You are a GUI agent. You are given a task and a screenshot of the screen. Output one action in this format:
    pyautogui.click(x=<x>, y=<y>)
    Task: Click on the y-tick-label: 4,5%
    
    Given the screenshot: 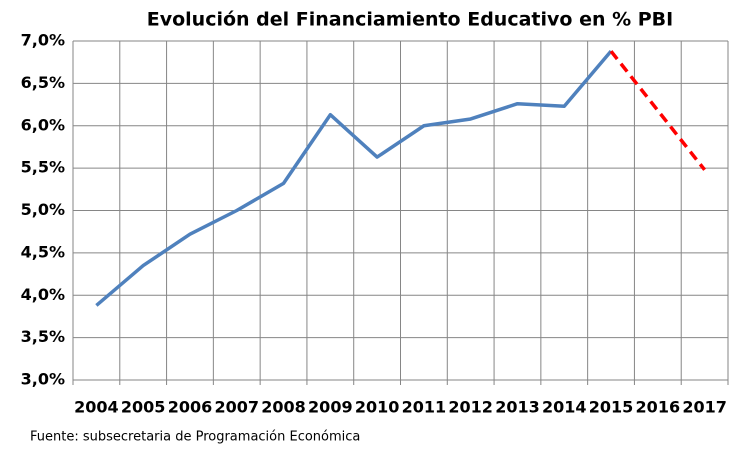 What is the action you would take?
    pyautogui.click(x=43, y=251)
    